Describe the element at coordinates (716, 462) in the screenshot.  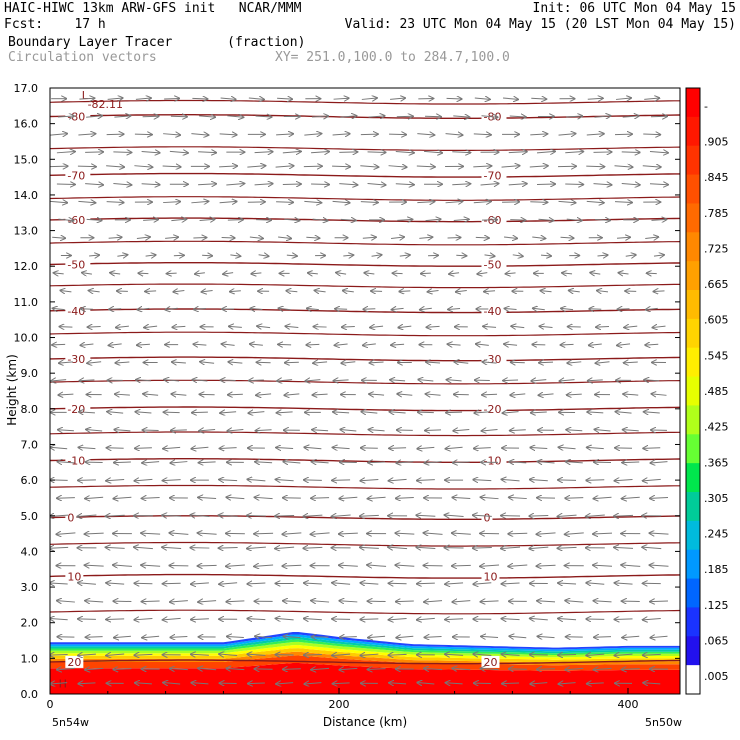
I see `colorbar-label: .365` at that location.